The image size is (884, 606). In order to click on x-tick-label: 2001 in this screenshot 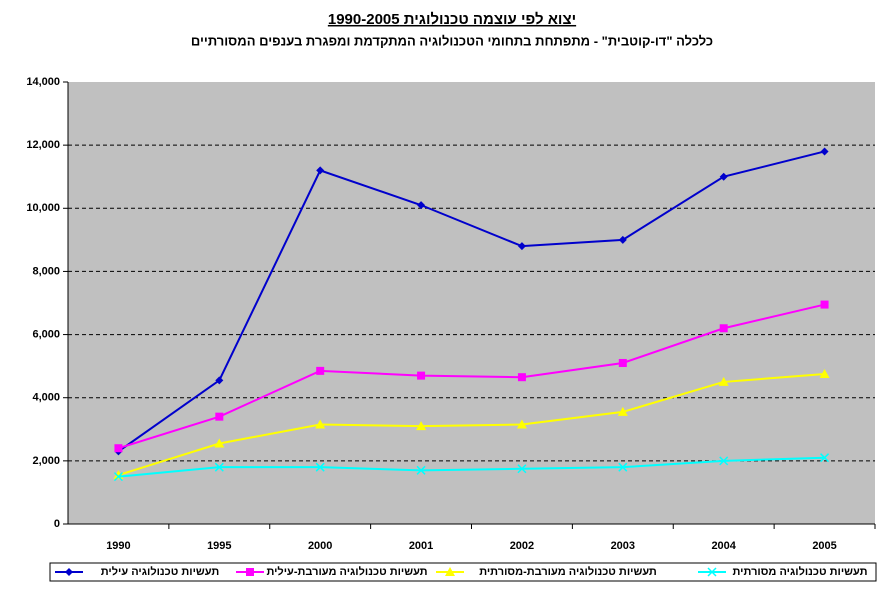, I will do `click(421, 546)`.